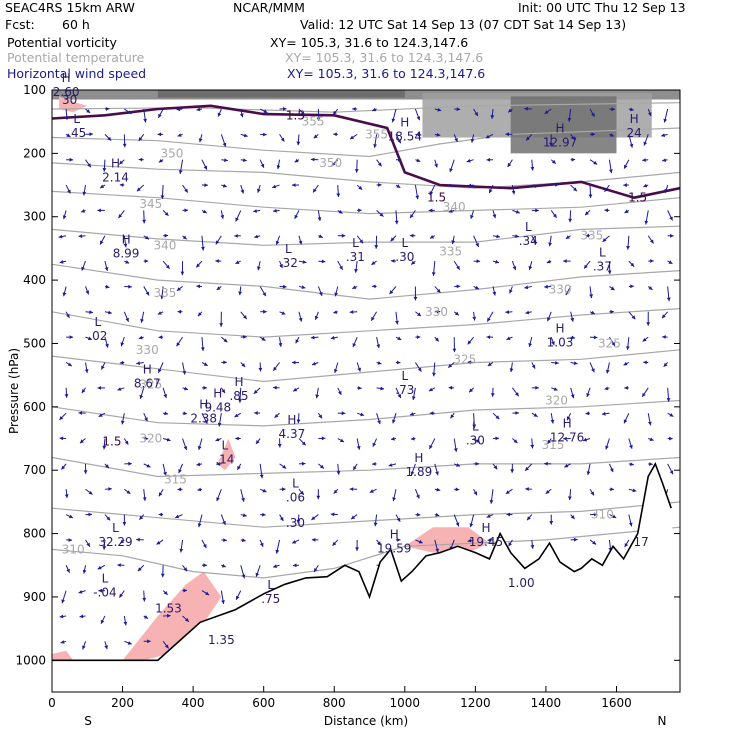 This screenshot has width=740, height=740. I want to click on y-tick-label-7: 800, so click(34, 534).